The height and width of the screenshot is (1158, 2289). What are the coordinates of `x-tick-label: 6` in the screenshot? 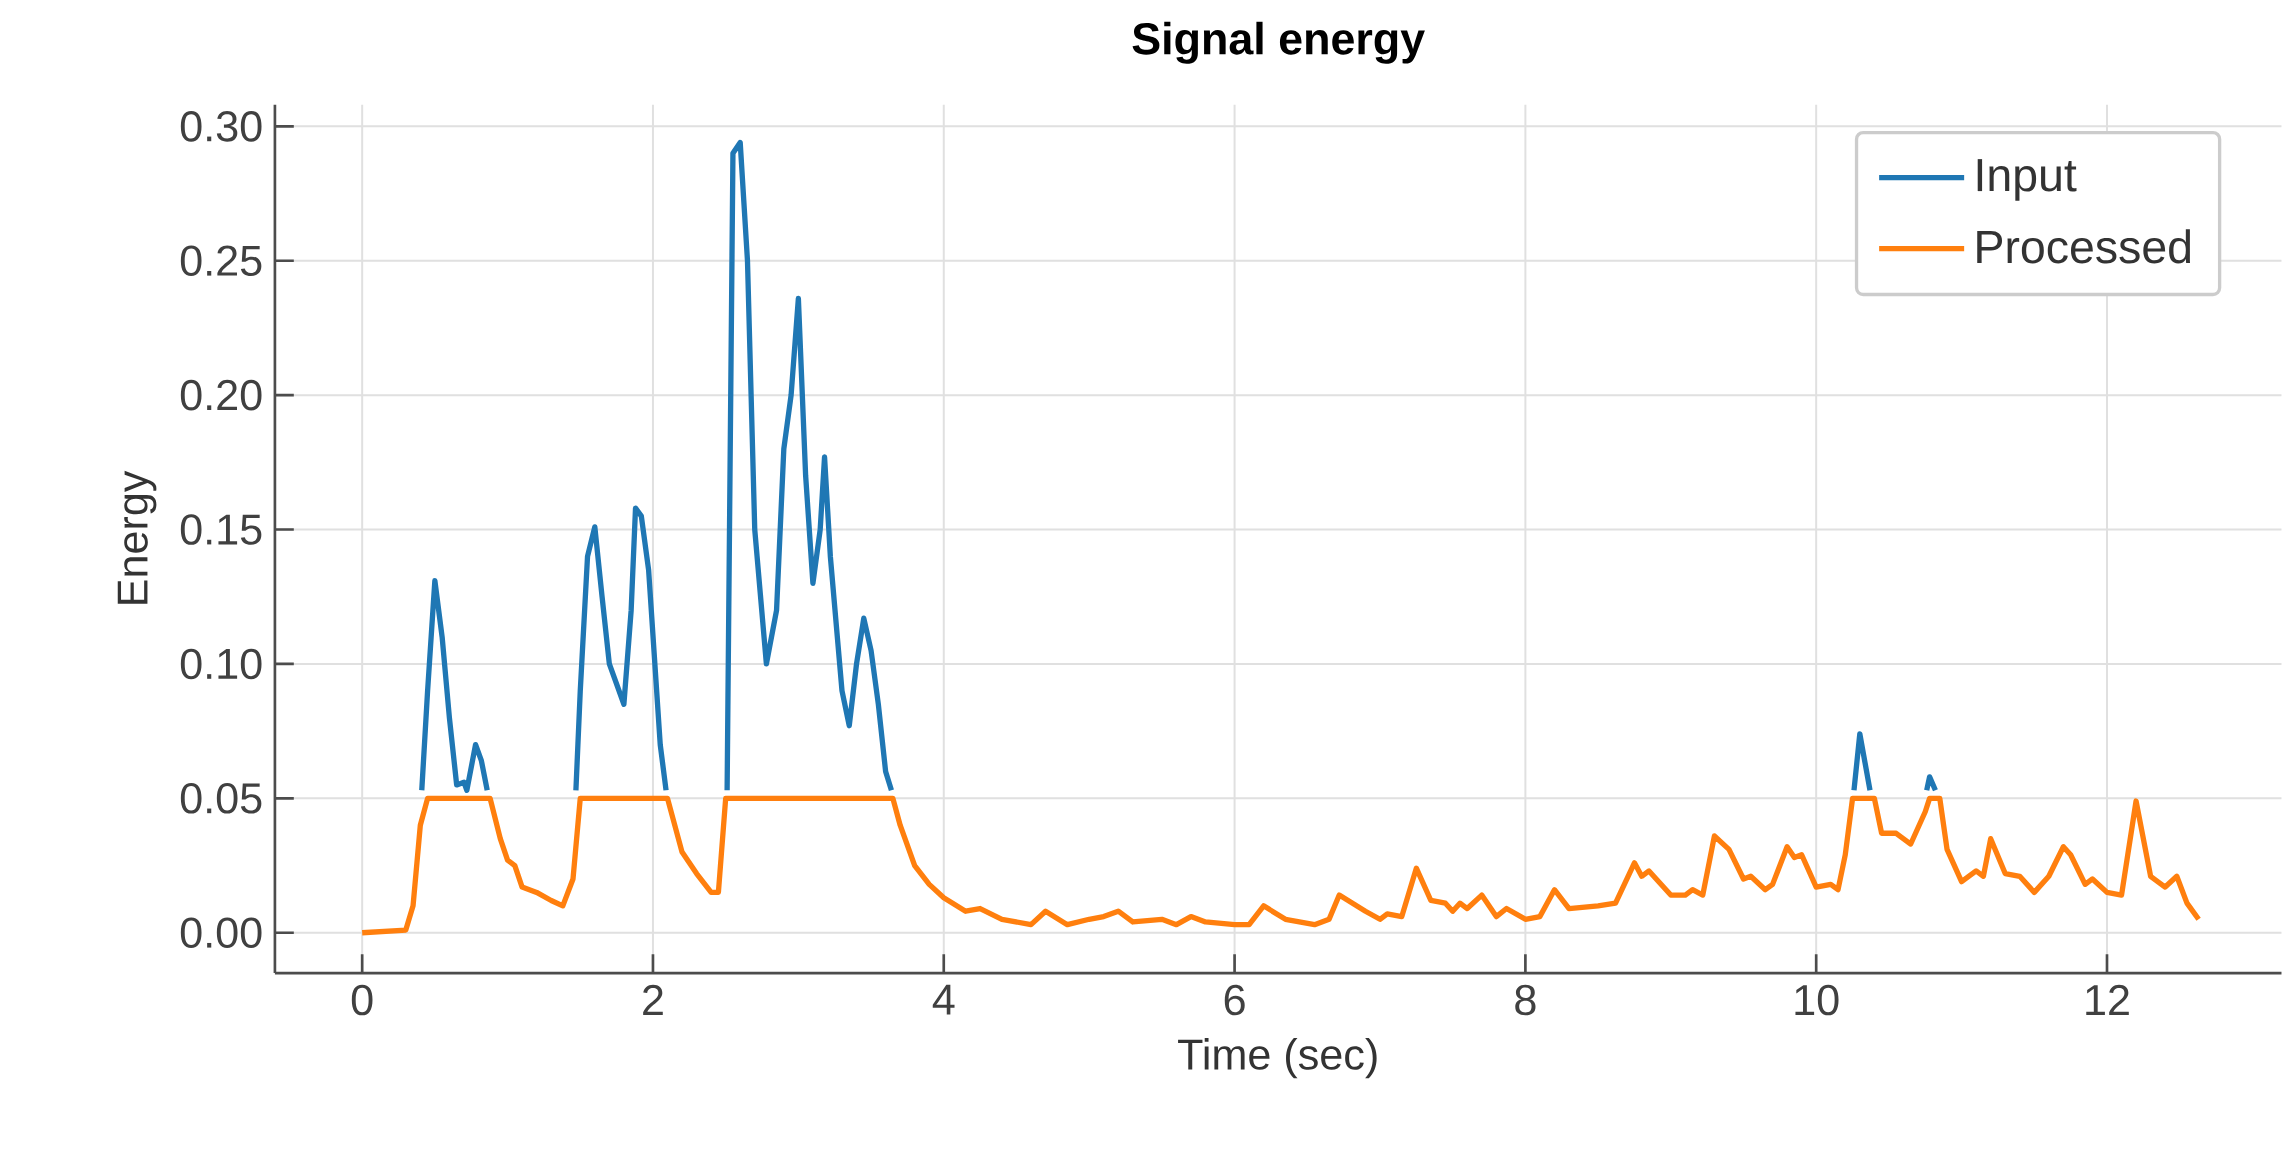 It's located at (1234, 1000).